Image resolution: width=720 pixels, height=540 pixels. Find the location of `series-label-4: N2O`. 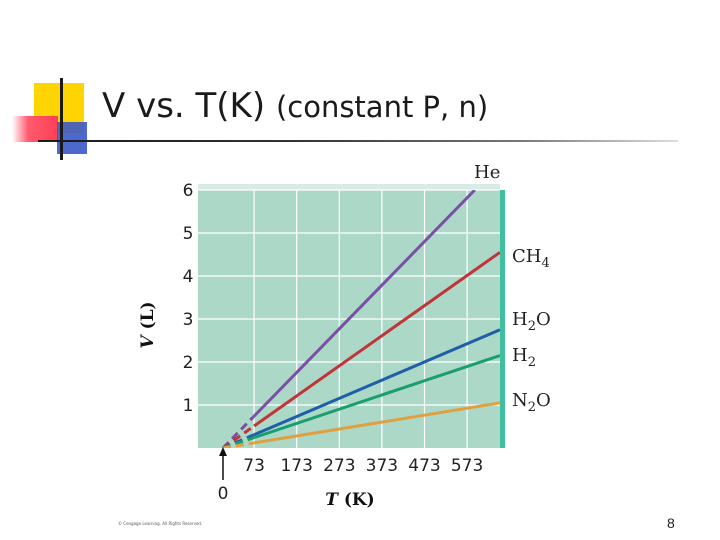

series-label-4: N2O is located at coordinates (531, 402).